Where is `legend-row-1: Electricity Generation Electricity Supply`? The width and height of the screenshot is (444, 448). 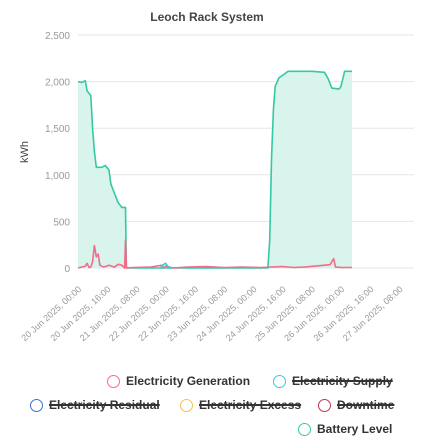
legend-row-1: Electricity Generation Electricity Supply is located at coordinates (222, 382).